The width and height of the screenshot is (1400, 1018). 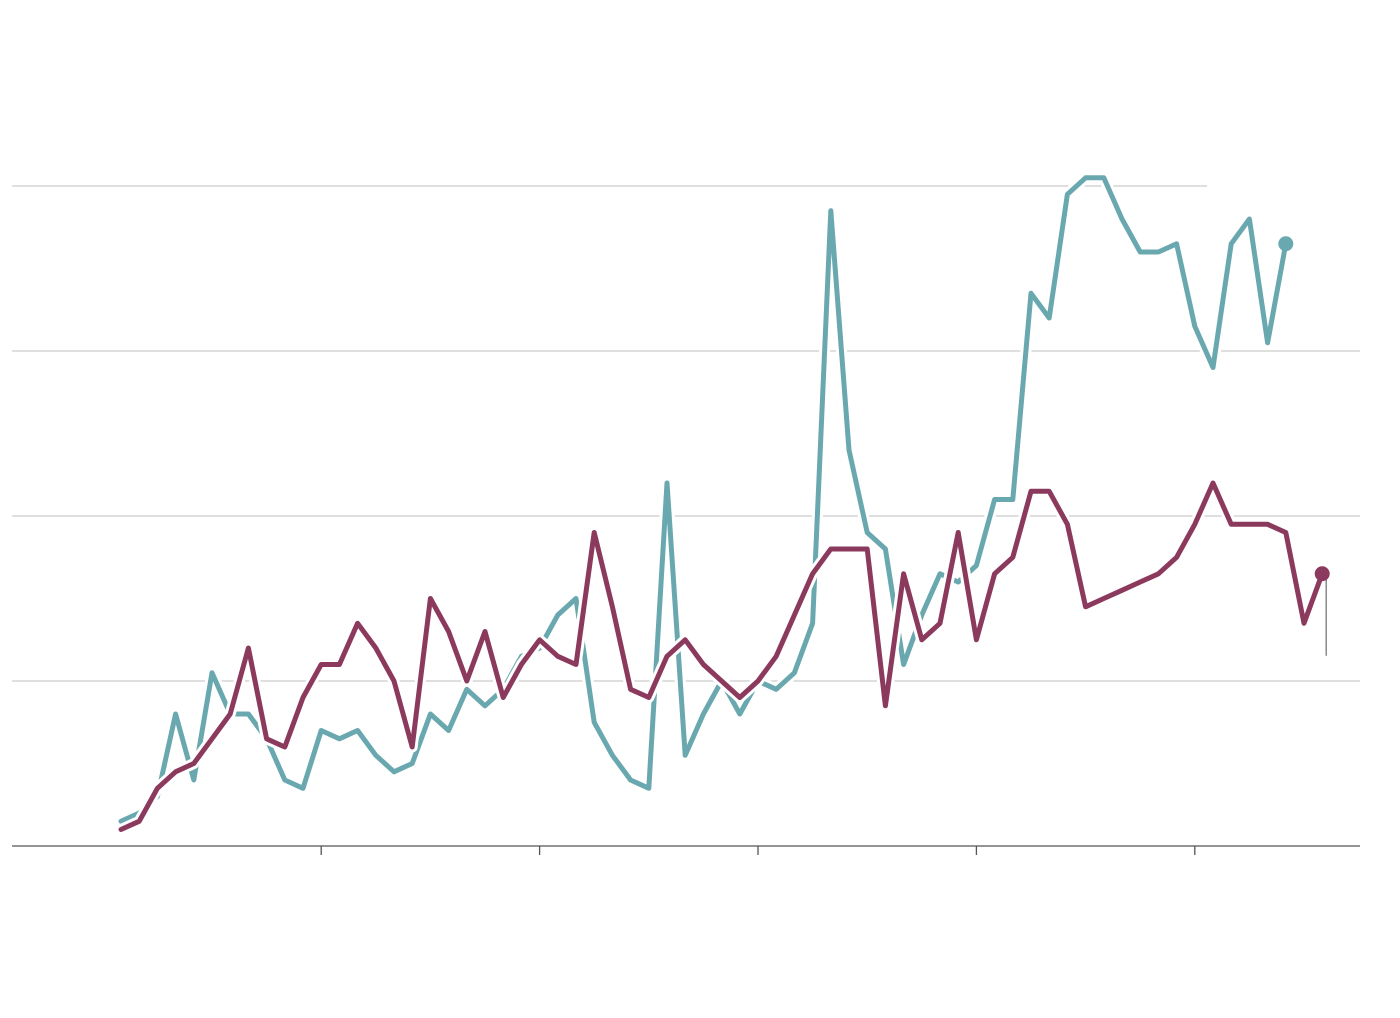 I want to click on series-2-end-point, so click(x=1322, y=574).